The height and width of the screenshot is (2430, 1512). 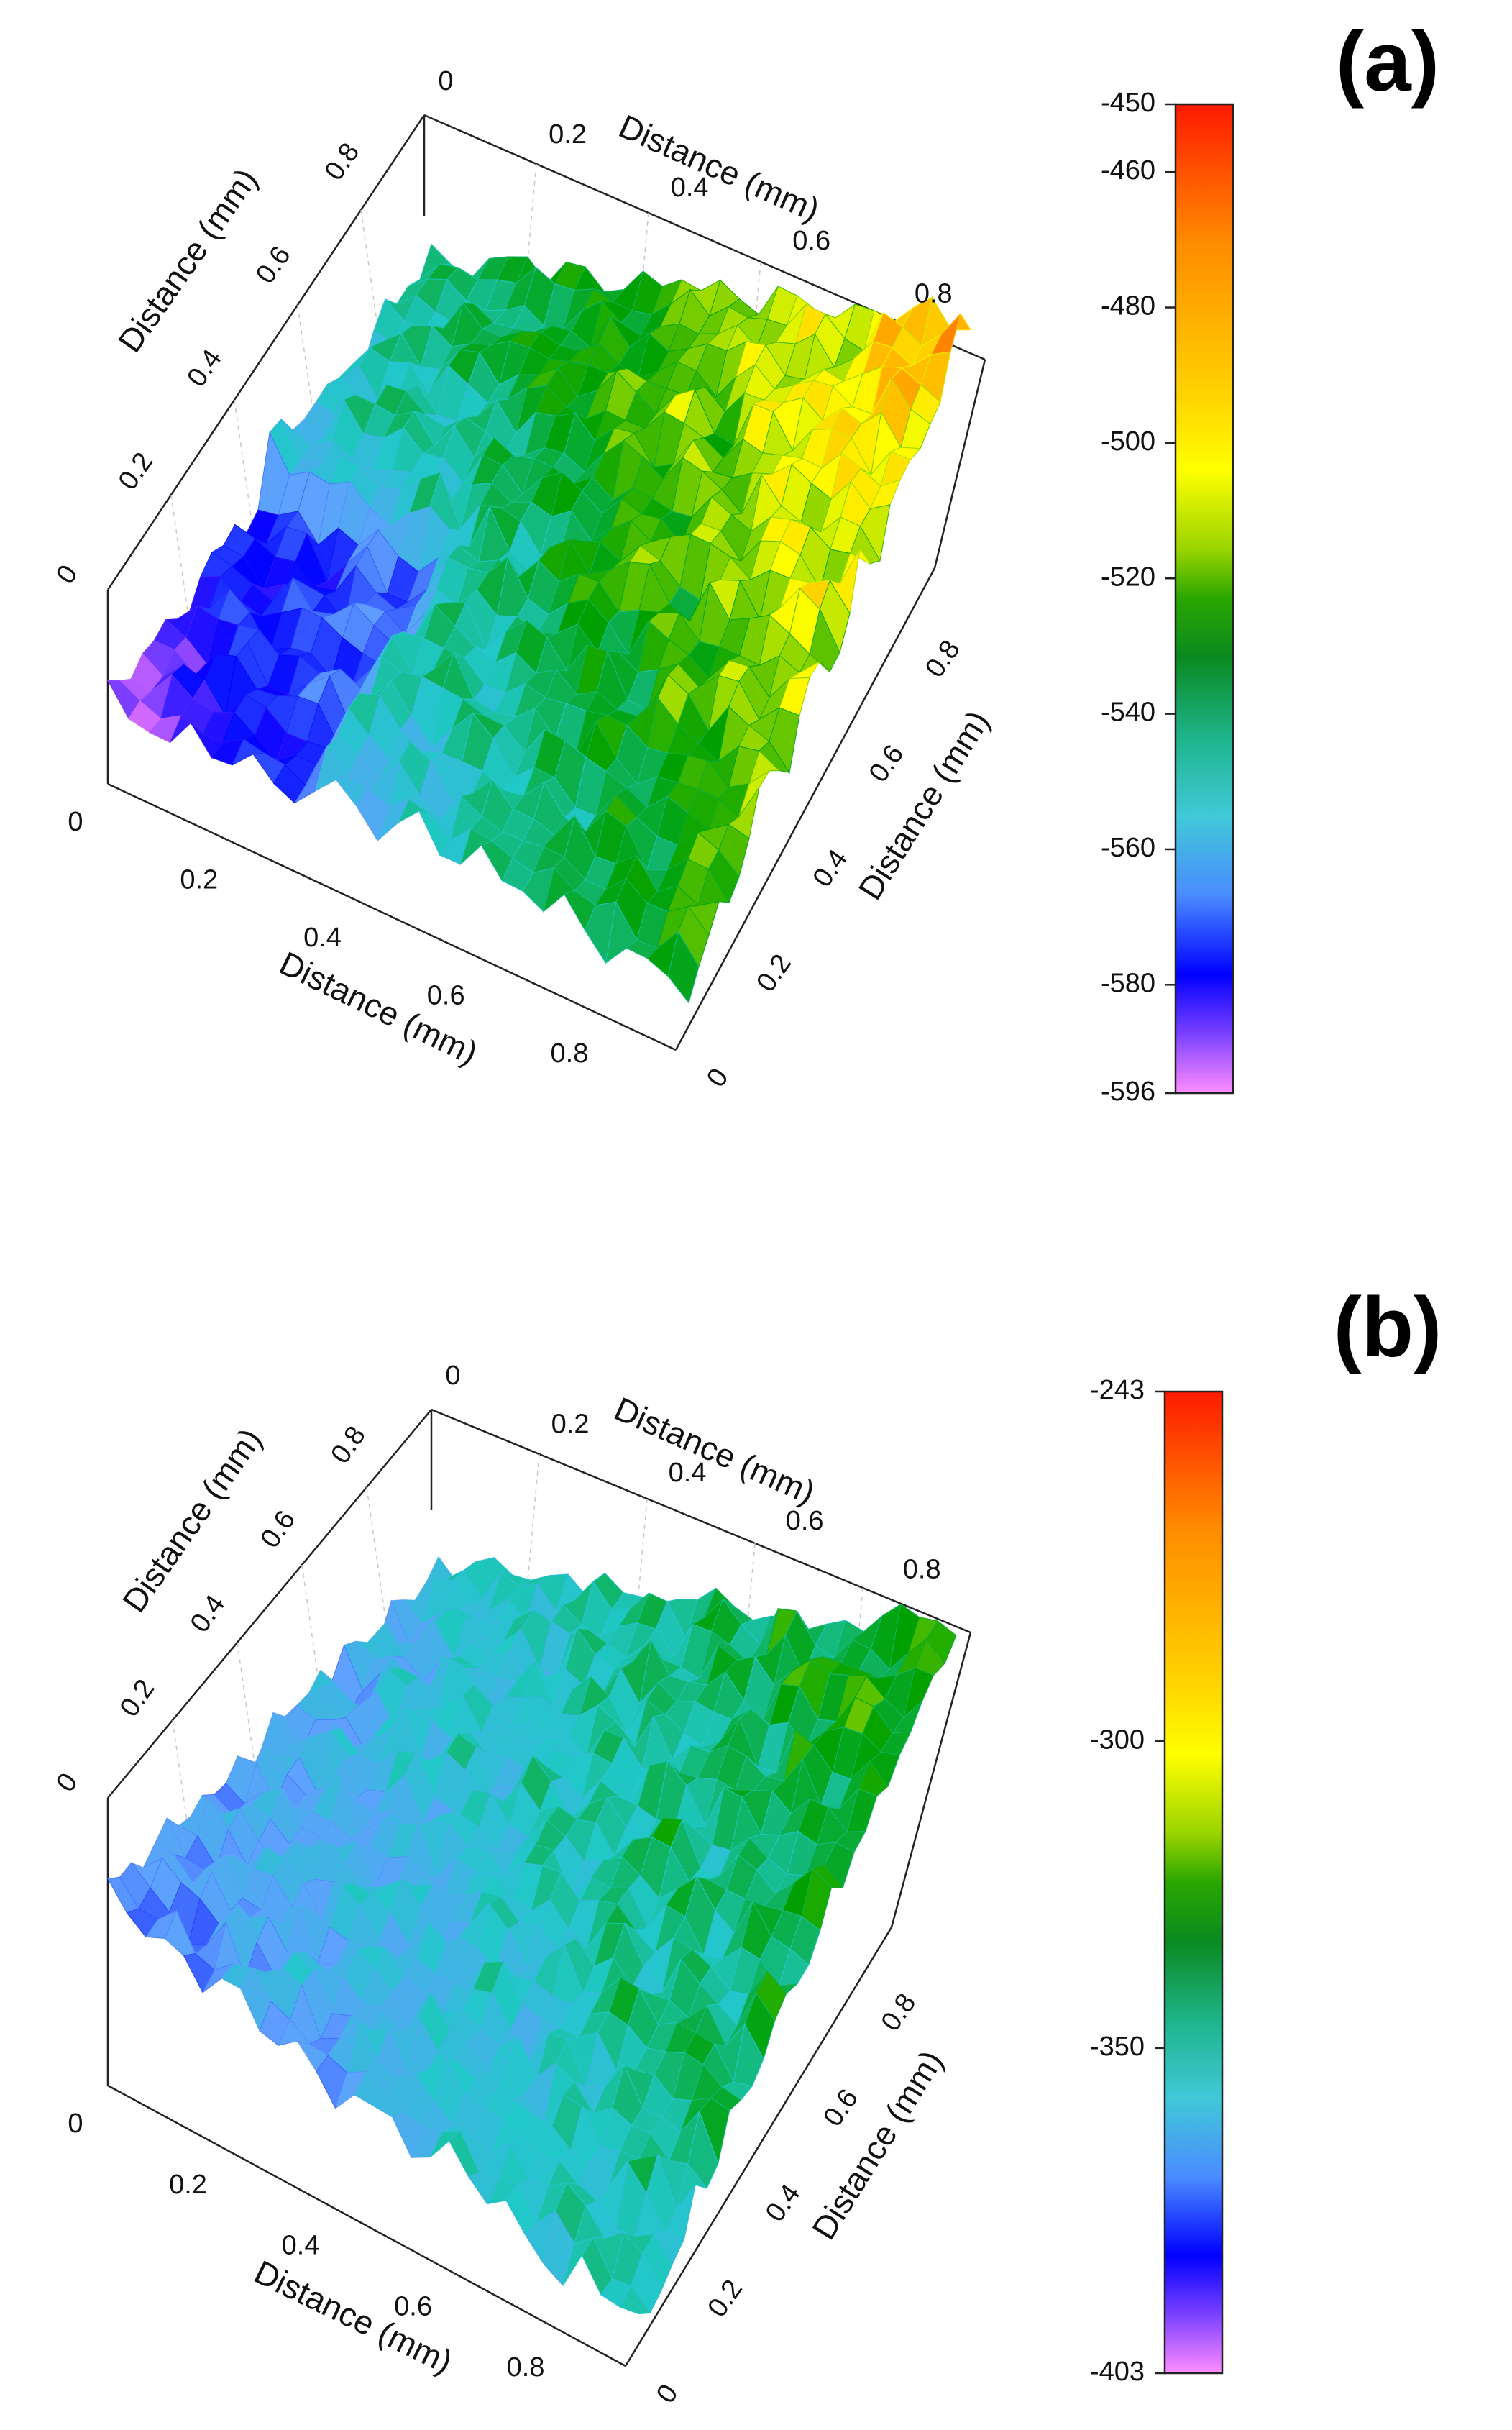 I want to click on colorbar-tick-label: -450, so click(x=1128, y=103).